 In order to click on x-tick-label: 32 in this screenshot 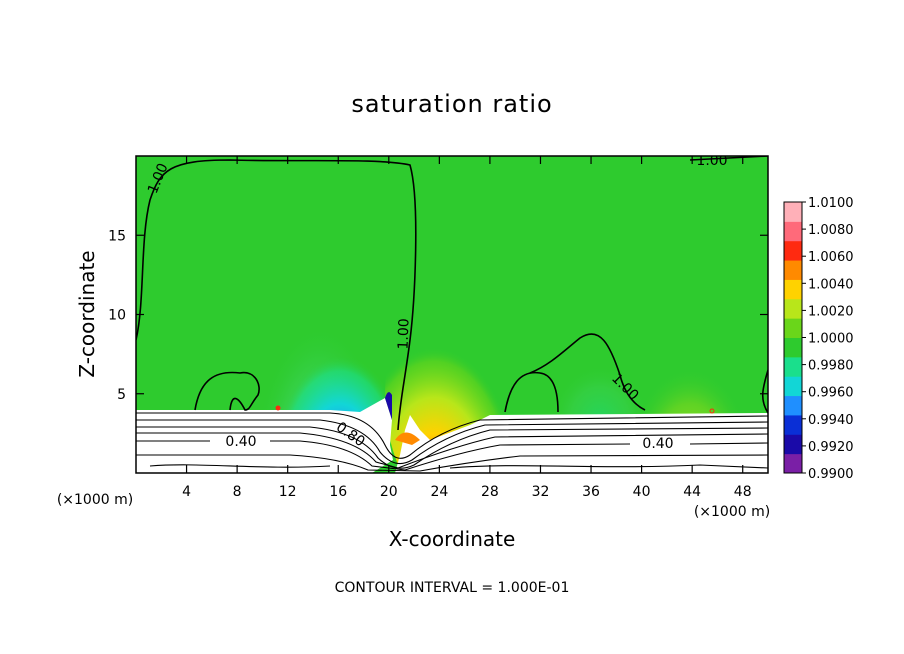, I will do `click(541, 492)`.